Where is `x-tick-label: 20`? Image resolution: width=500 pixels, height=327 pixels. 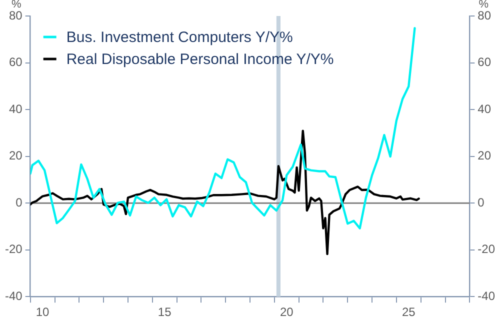 x-tick-label: 20 is located at coordinates (287, 312).